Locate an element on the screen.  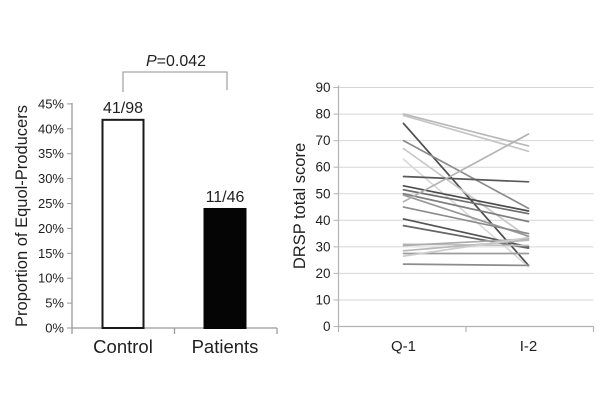
p-value-label: P=0.042 is located at coordinates (176, 61).